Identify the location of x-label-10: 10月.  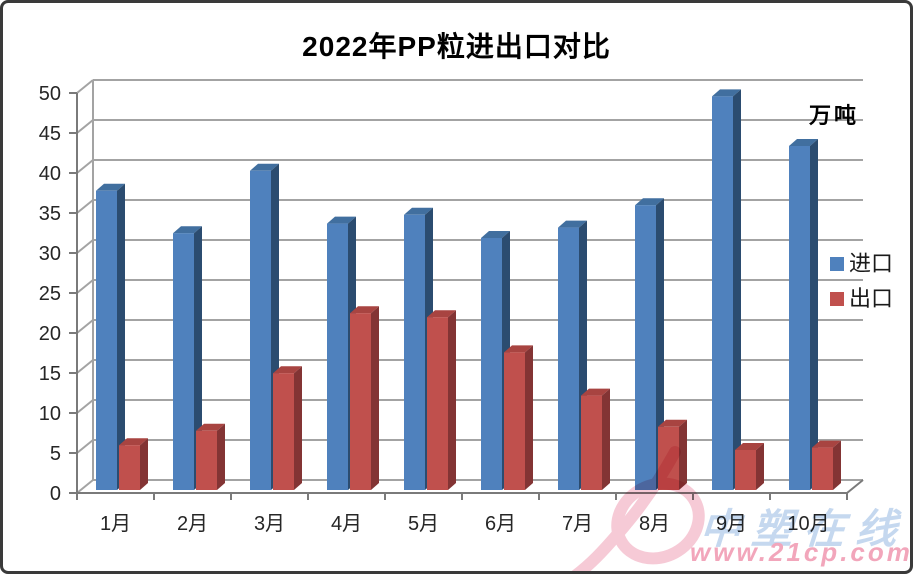
(808, 524).